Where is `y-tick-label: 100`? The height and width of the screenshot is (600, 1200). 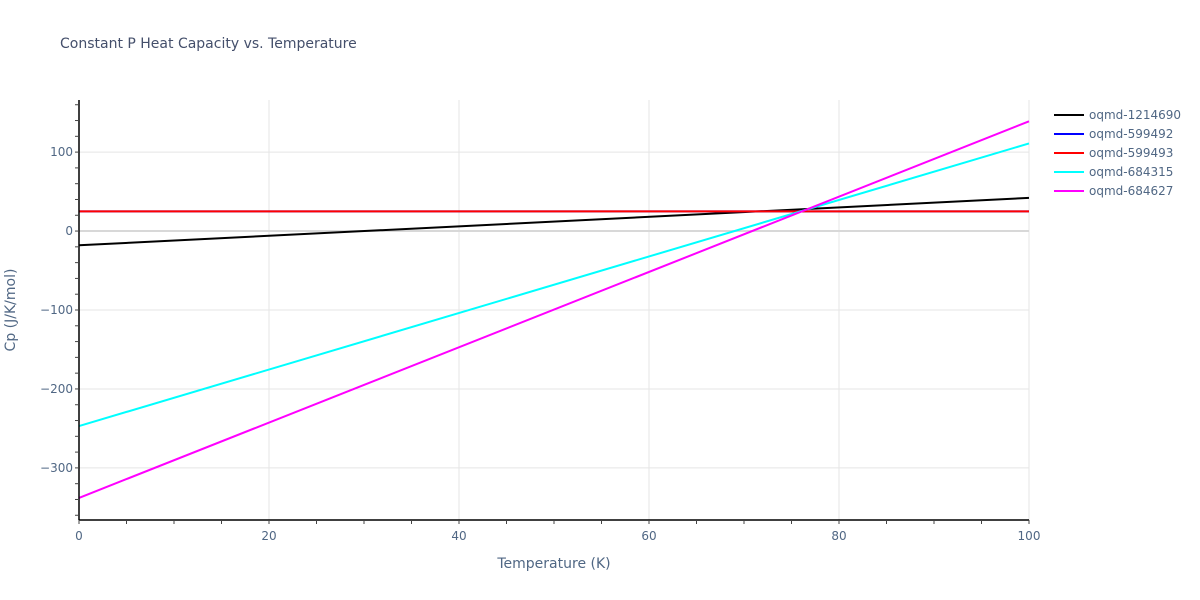 y-tick-label: 100 is located at coordinates (61, 152).